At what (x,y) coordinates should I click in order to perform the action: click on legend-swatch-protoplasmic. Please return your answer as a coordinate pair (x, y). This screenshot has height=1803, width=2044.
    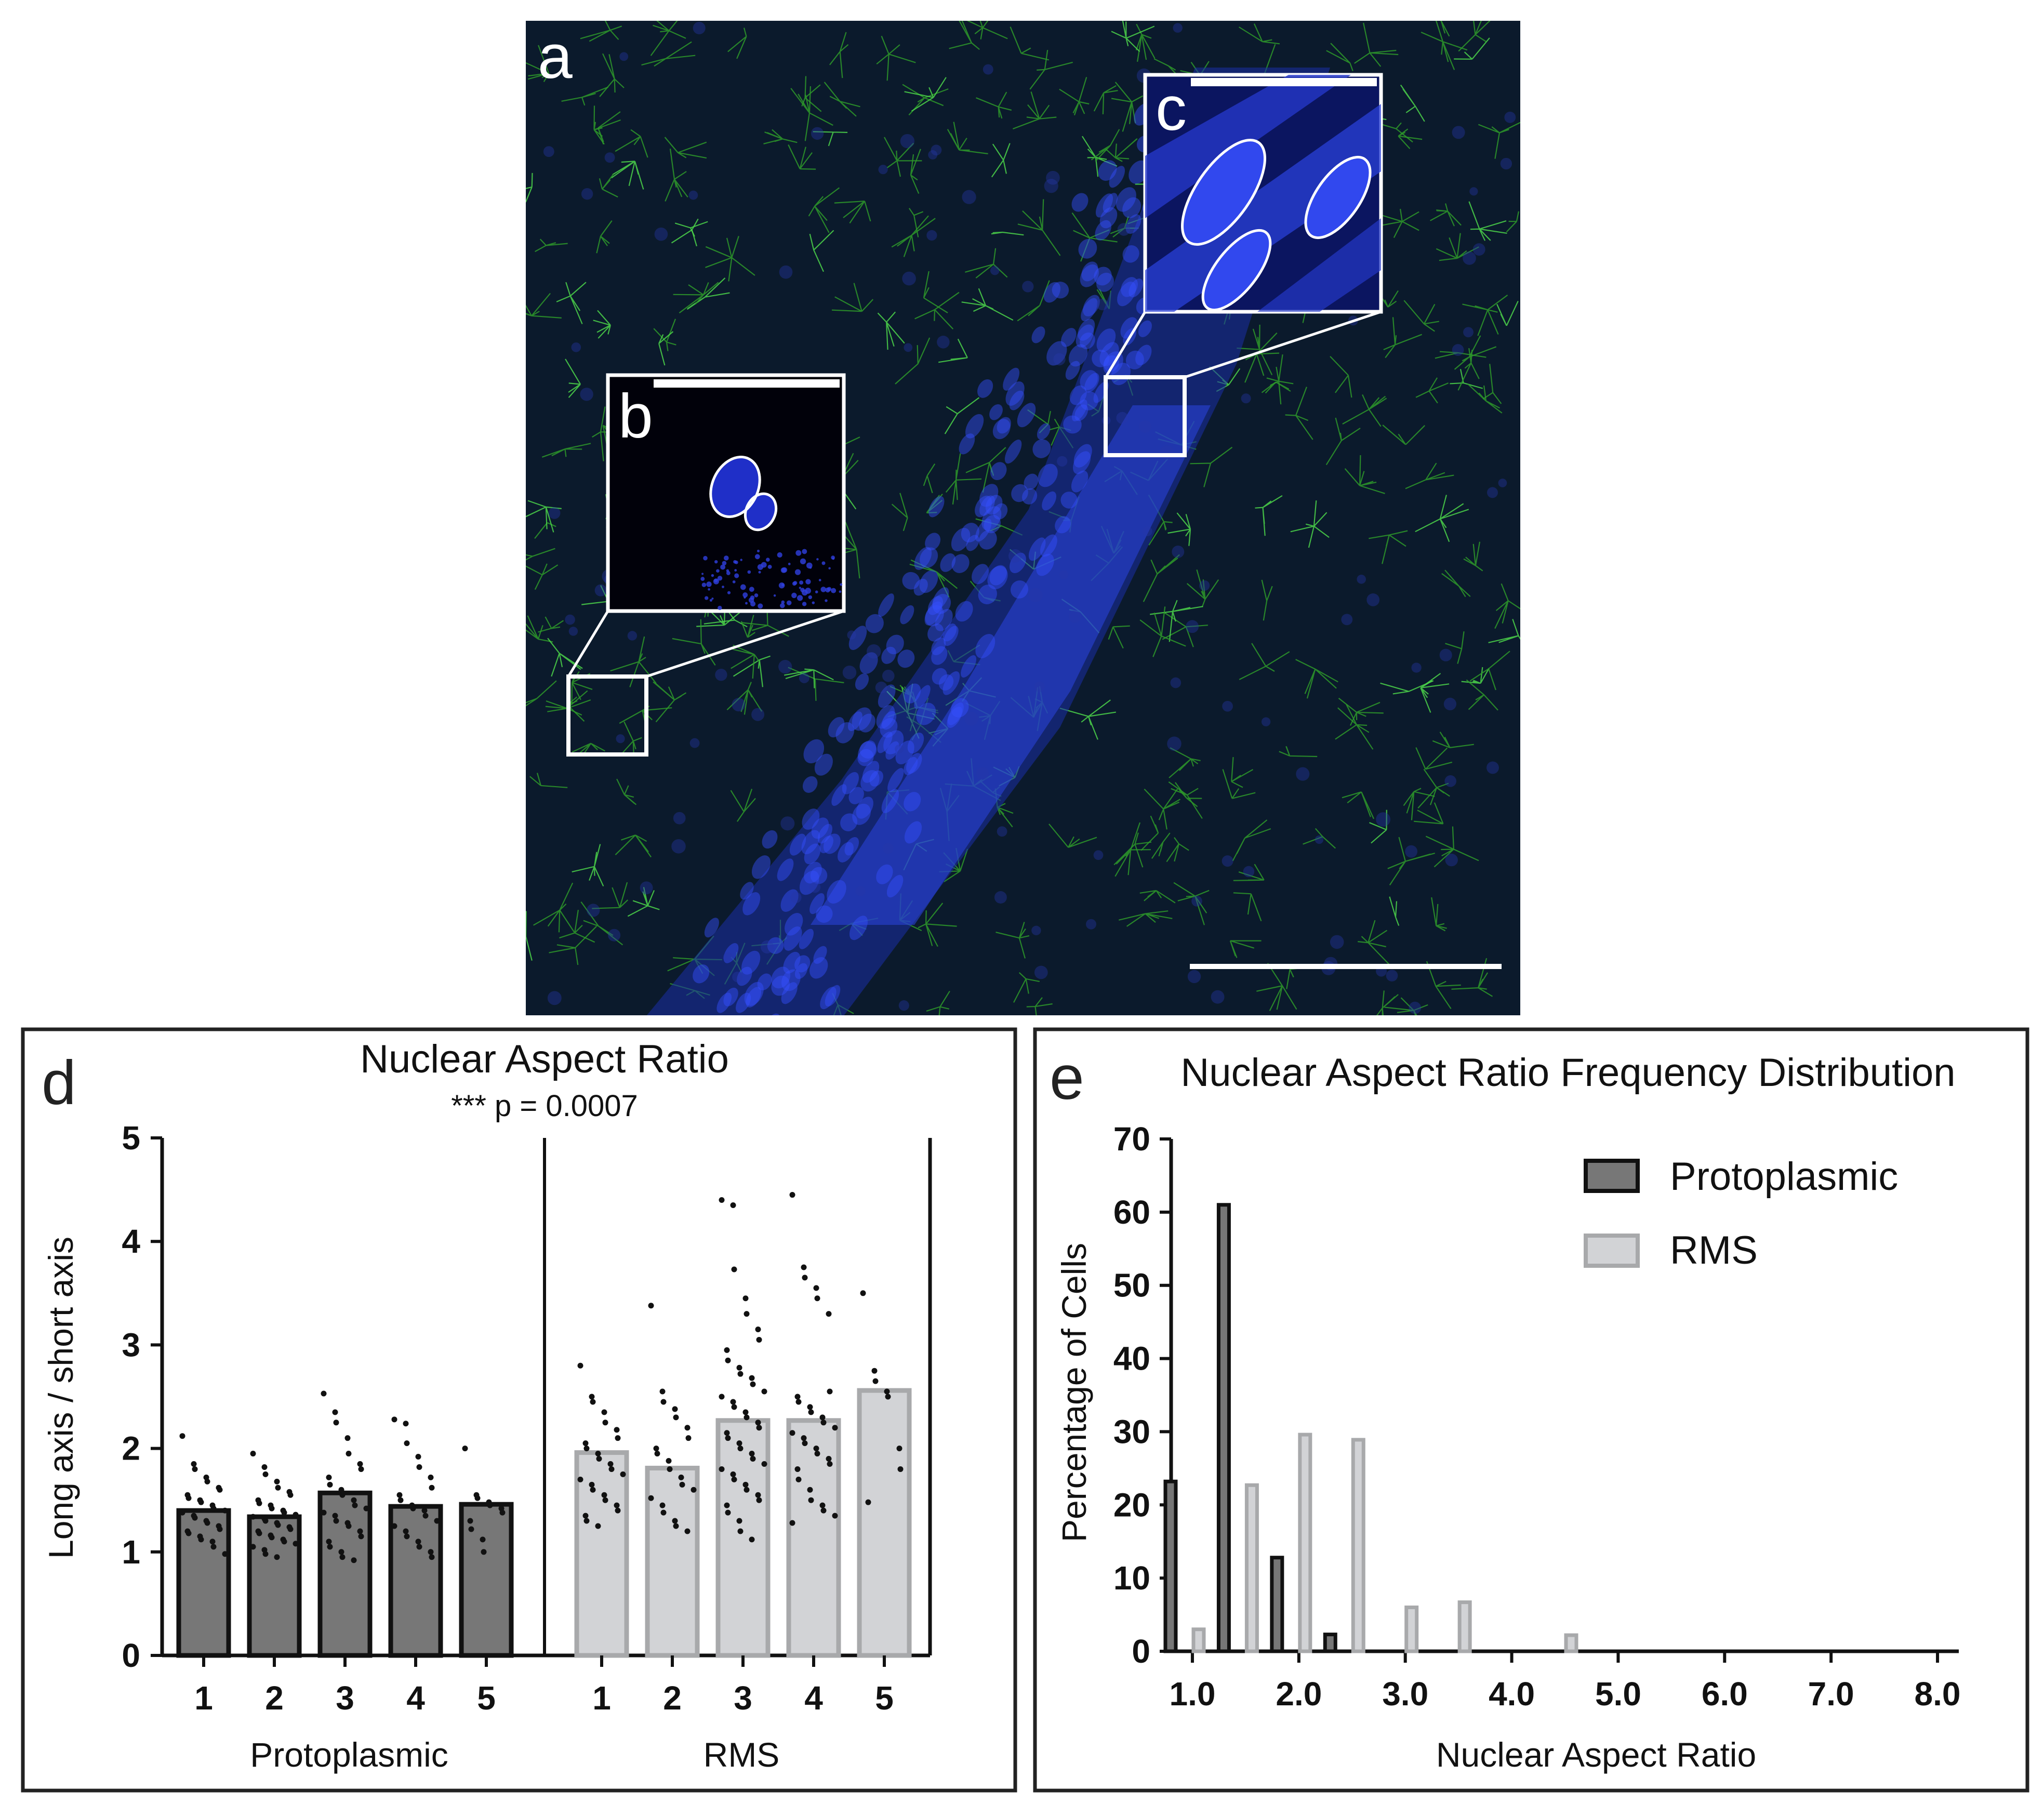
    Looking at the image, I should click on (1612, 1176).